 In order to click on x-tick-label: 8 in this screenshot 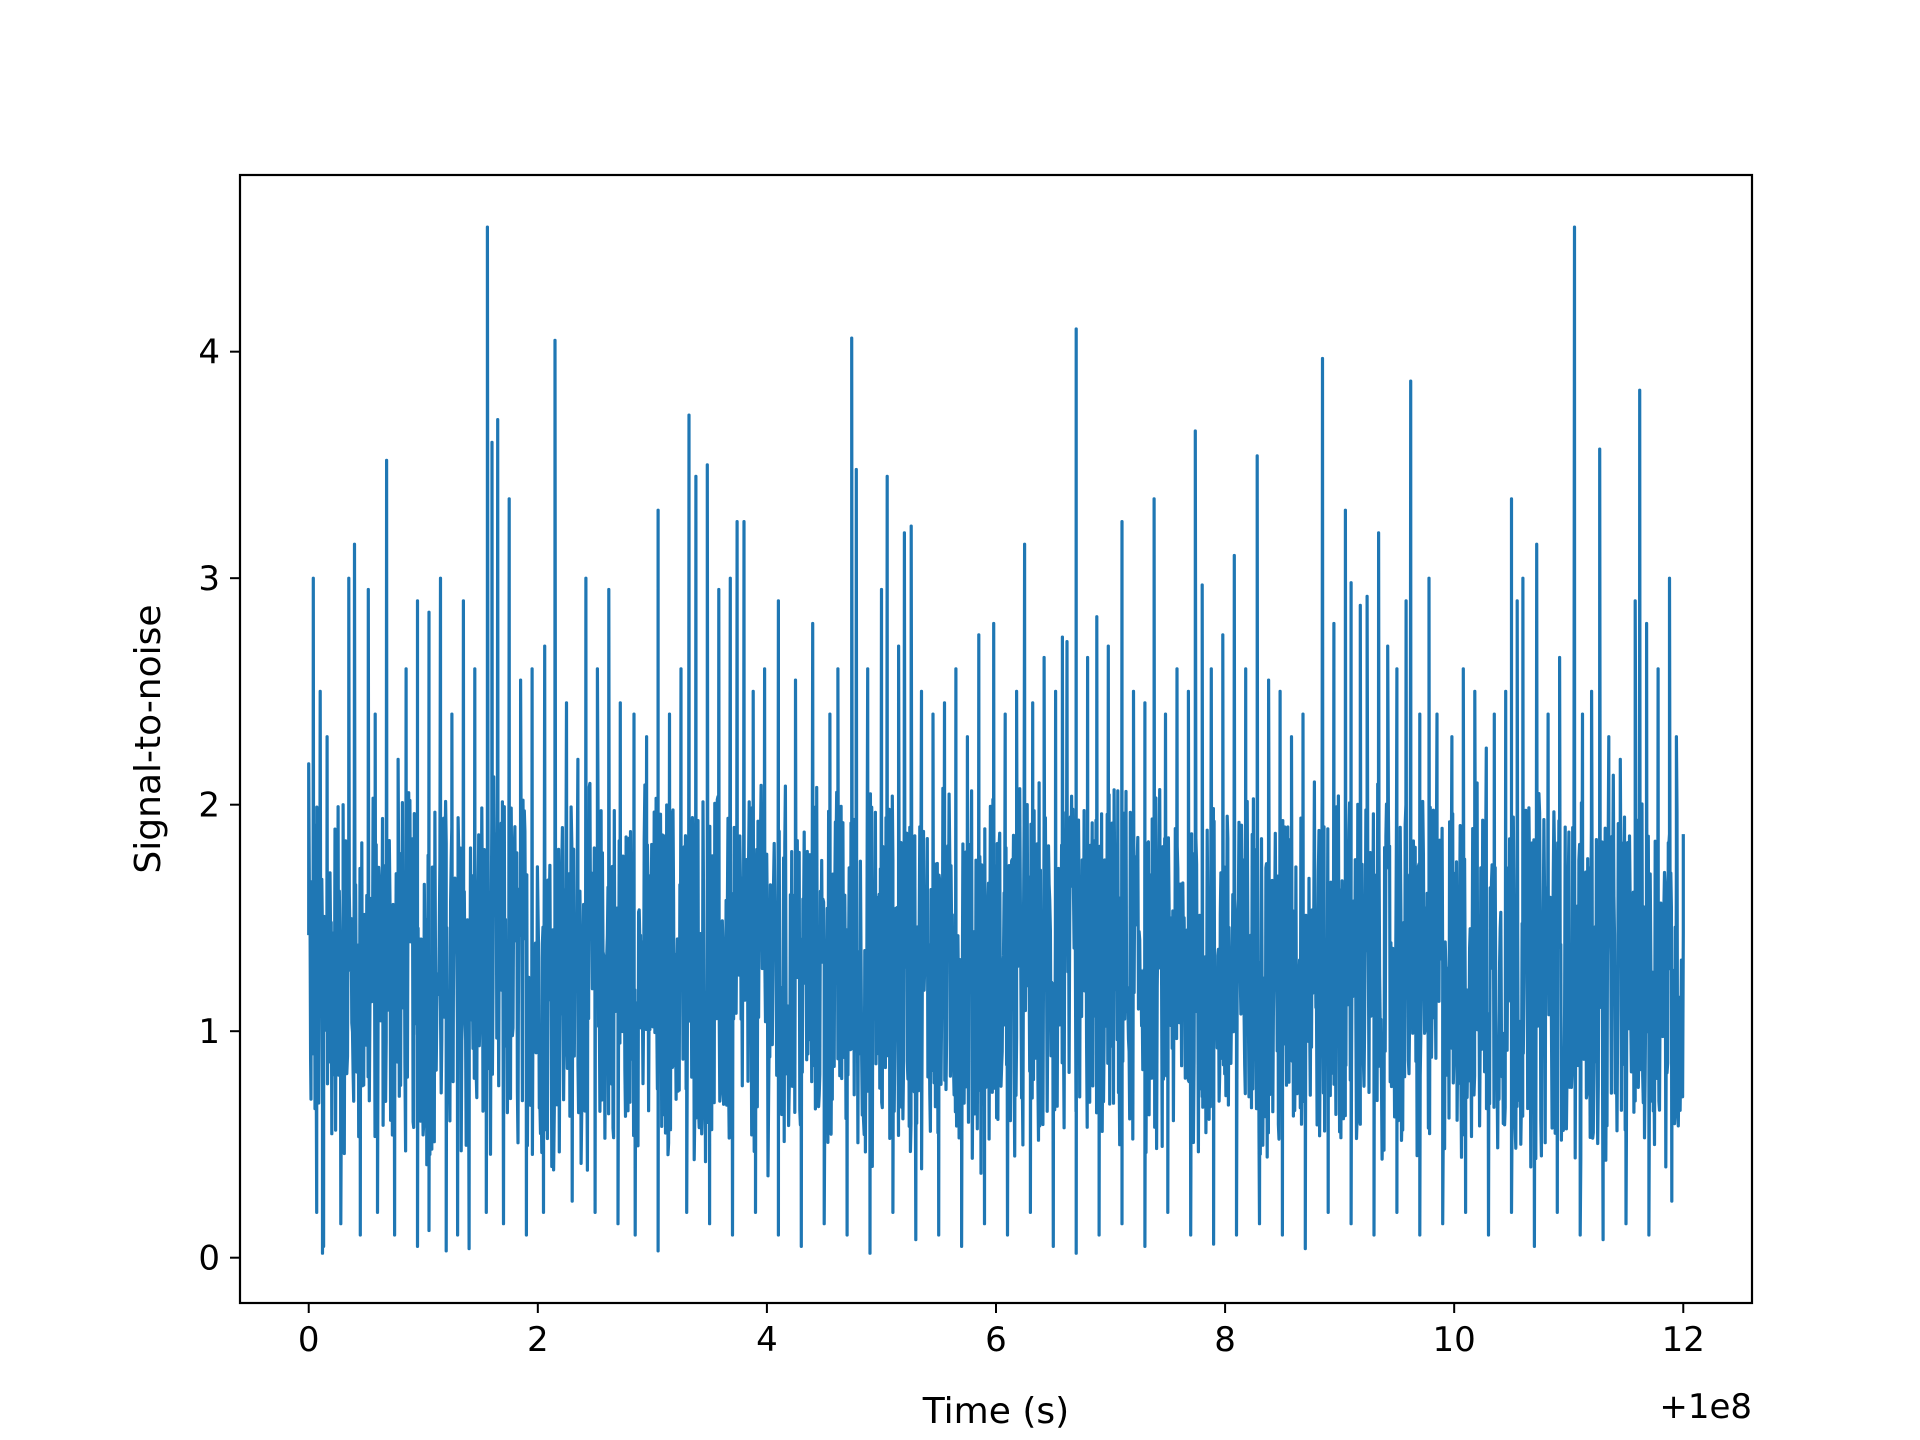, I will do `click(1225, 1340)`.